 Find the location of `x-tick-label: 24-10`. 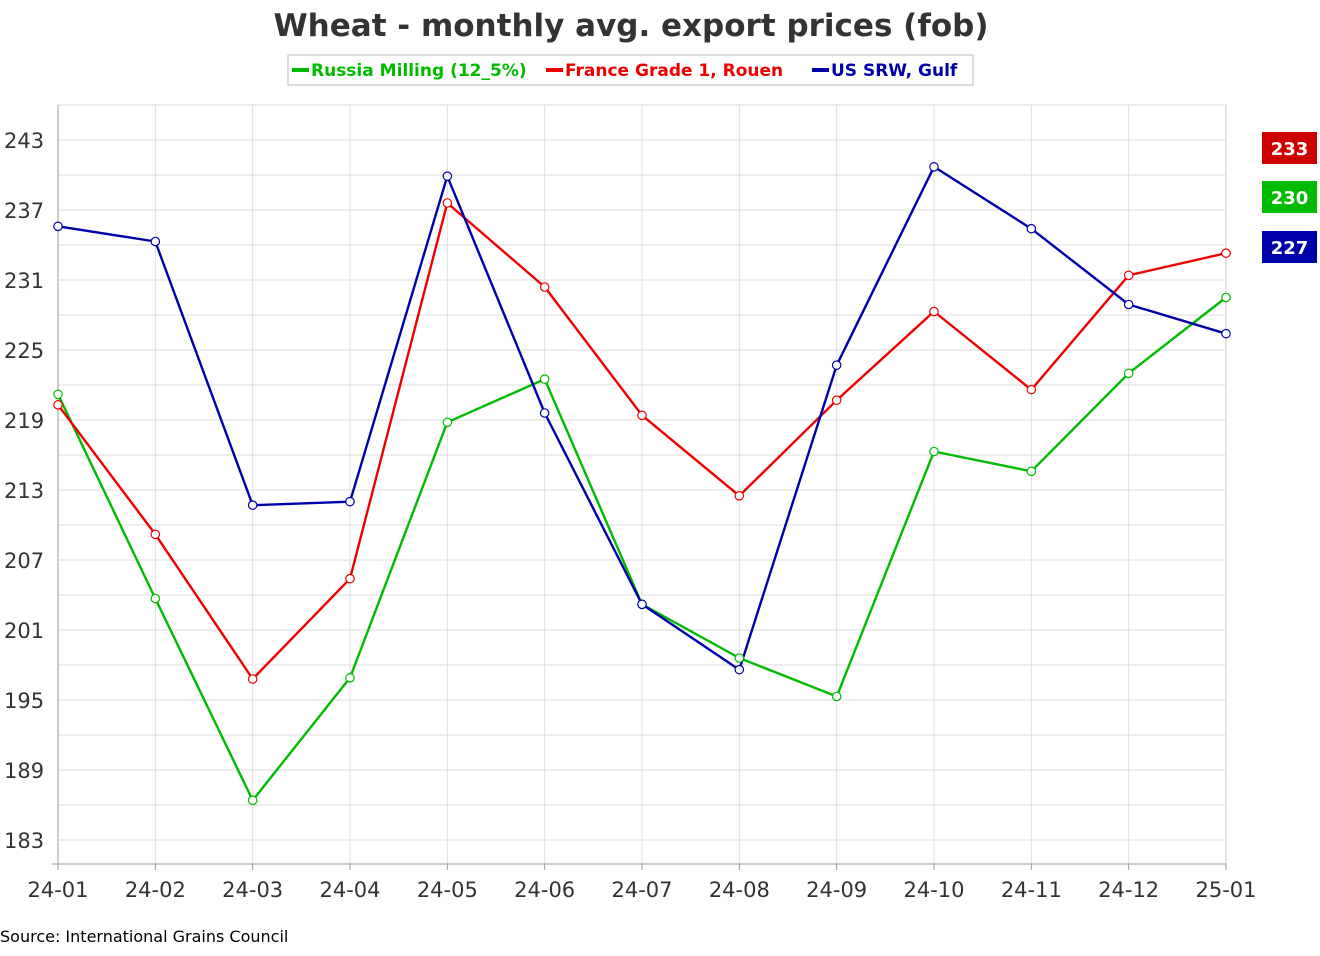

x-tick-label: 24-10 is located at coordinates (933, 890).